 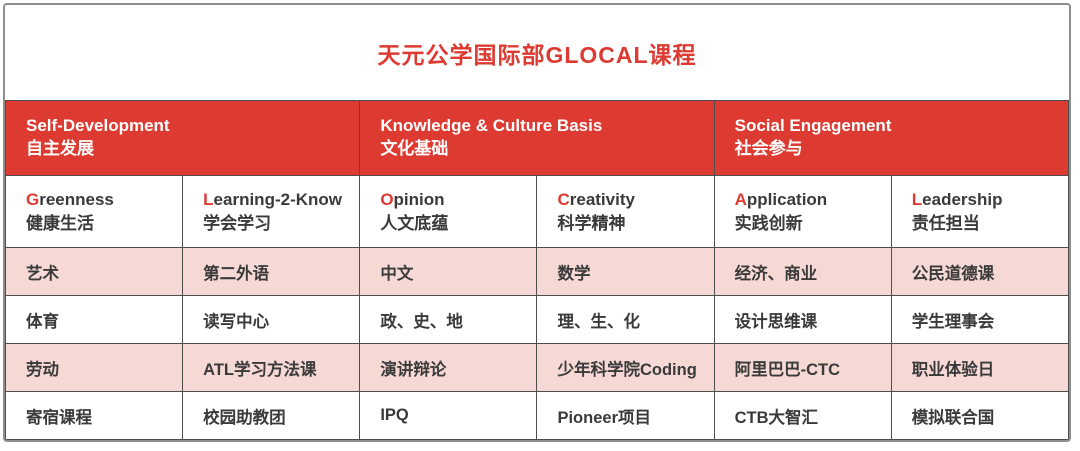 I want to click on course-cell: 职业体验日, so click(x=979, y=367).